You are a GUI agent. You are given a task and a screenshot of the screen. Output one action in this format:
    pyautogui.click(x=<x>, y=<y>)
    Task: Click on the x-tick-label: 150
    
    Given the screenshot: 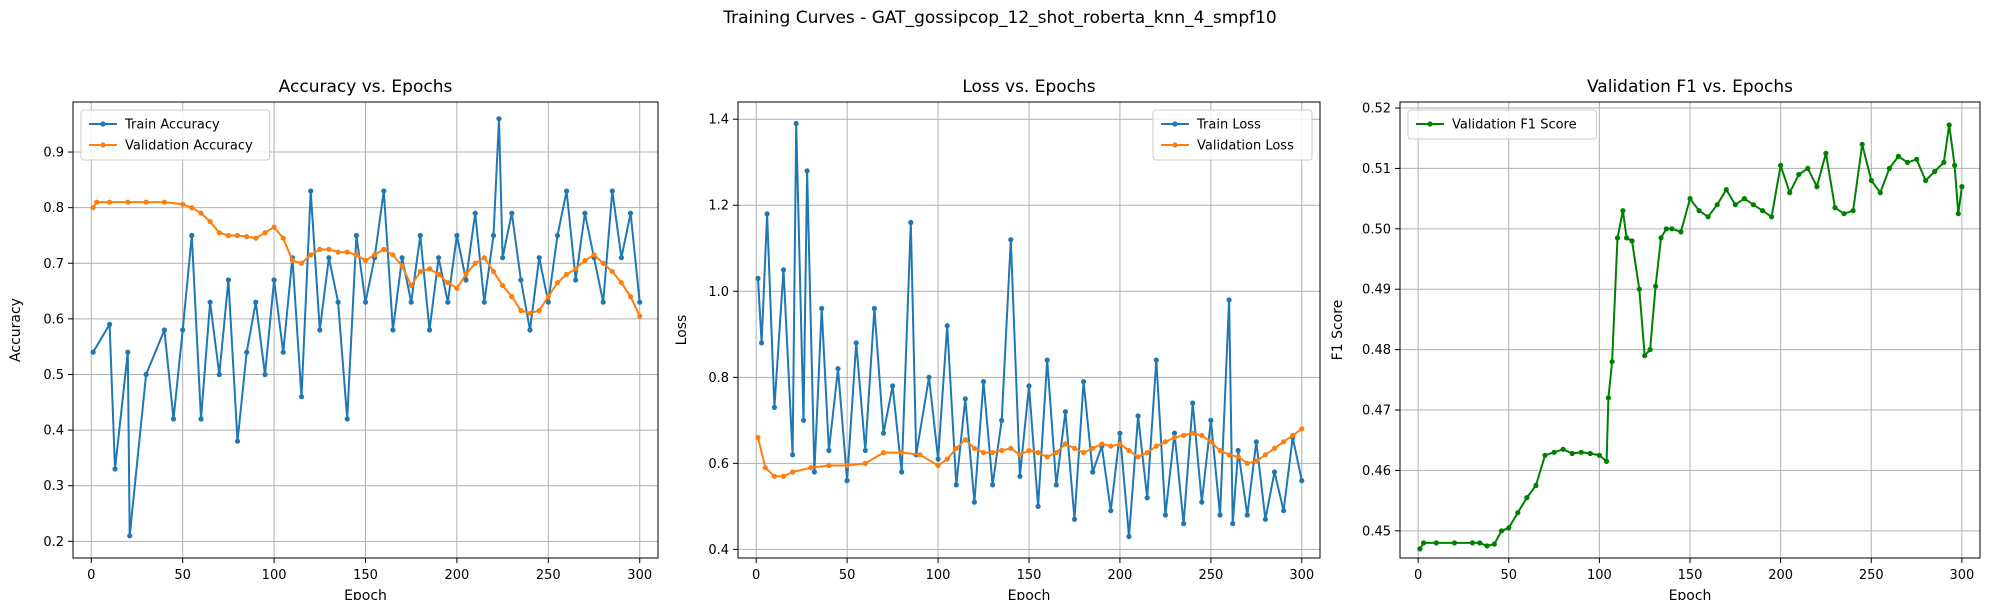 What is the action you would take?
    pyautogui.click(x=365, y=575)
    